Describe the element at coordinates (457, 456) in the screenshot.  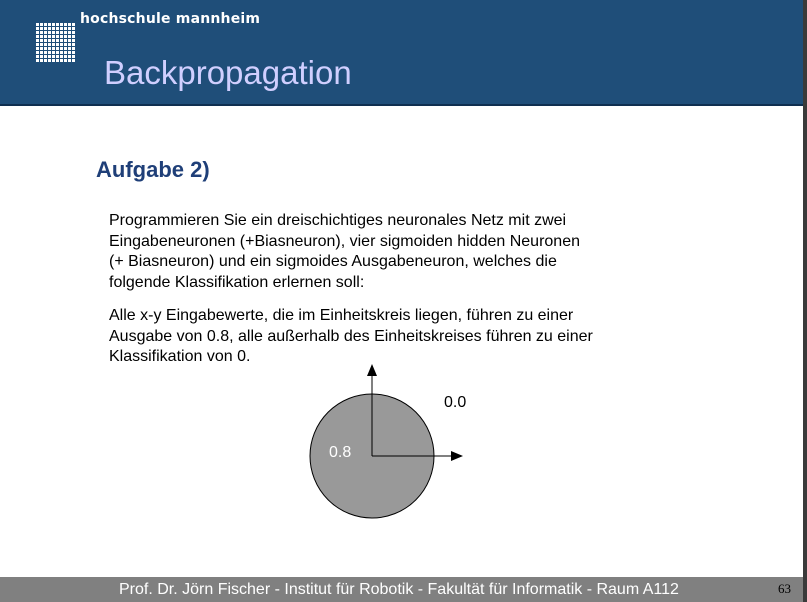
I see `x-axis-arrowhead` at that location.